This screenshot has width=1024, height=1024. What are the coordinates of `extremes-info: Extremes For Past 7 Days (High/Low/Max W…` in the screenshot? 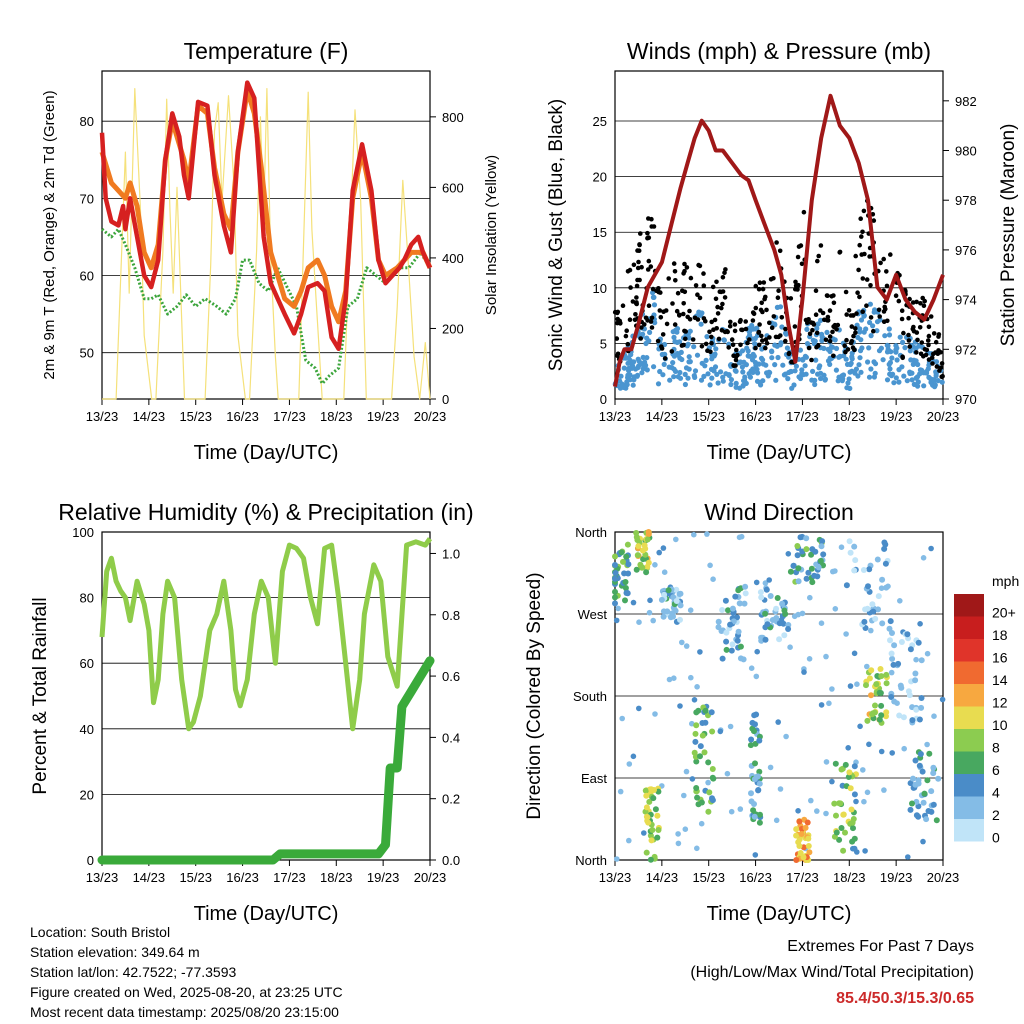 It's located at (832, 973).